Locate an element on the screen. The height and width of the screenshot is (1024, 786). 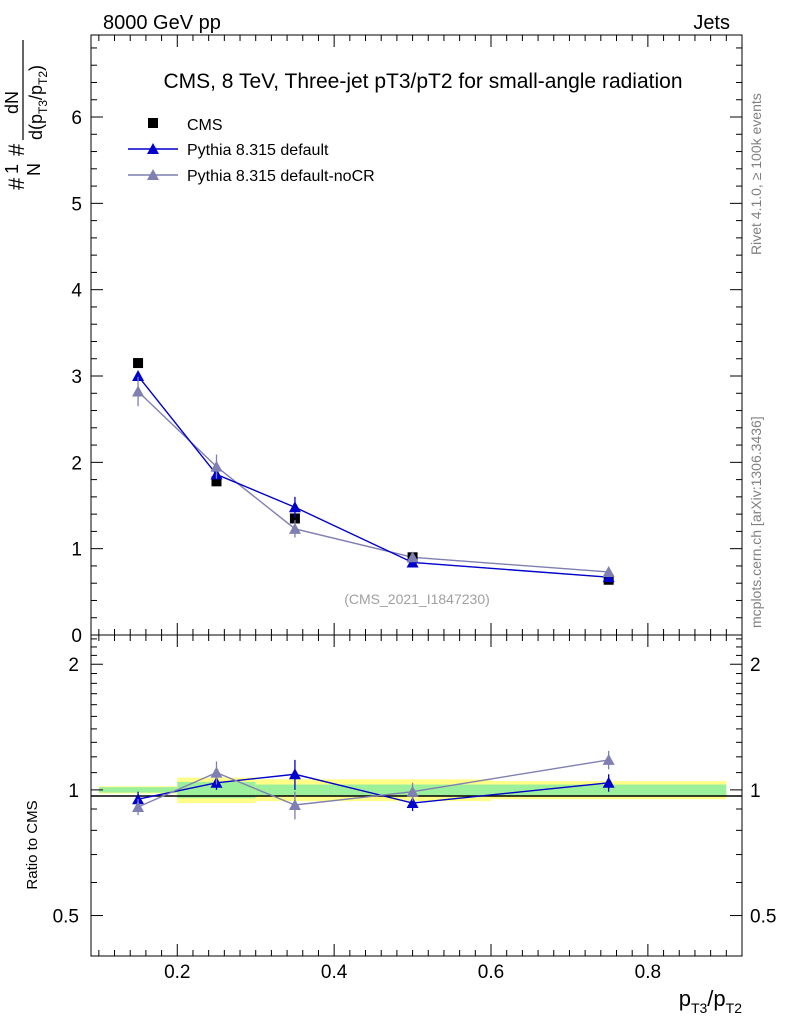
ratio-y-tick-label: 1 is located at coordinates (73, 791).